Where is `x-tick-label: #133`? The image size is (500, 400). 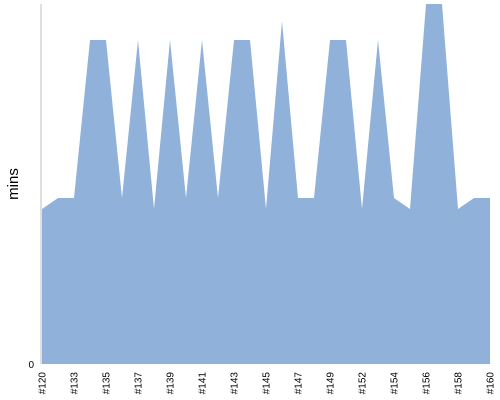 x-tick-label: #133 is located at coordinates (75, 383).